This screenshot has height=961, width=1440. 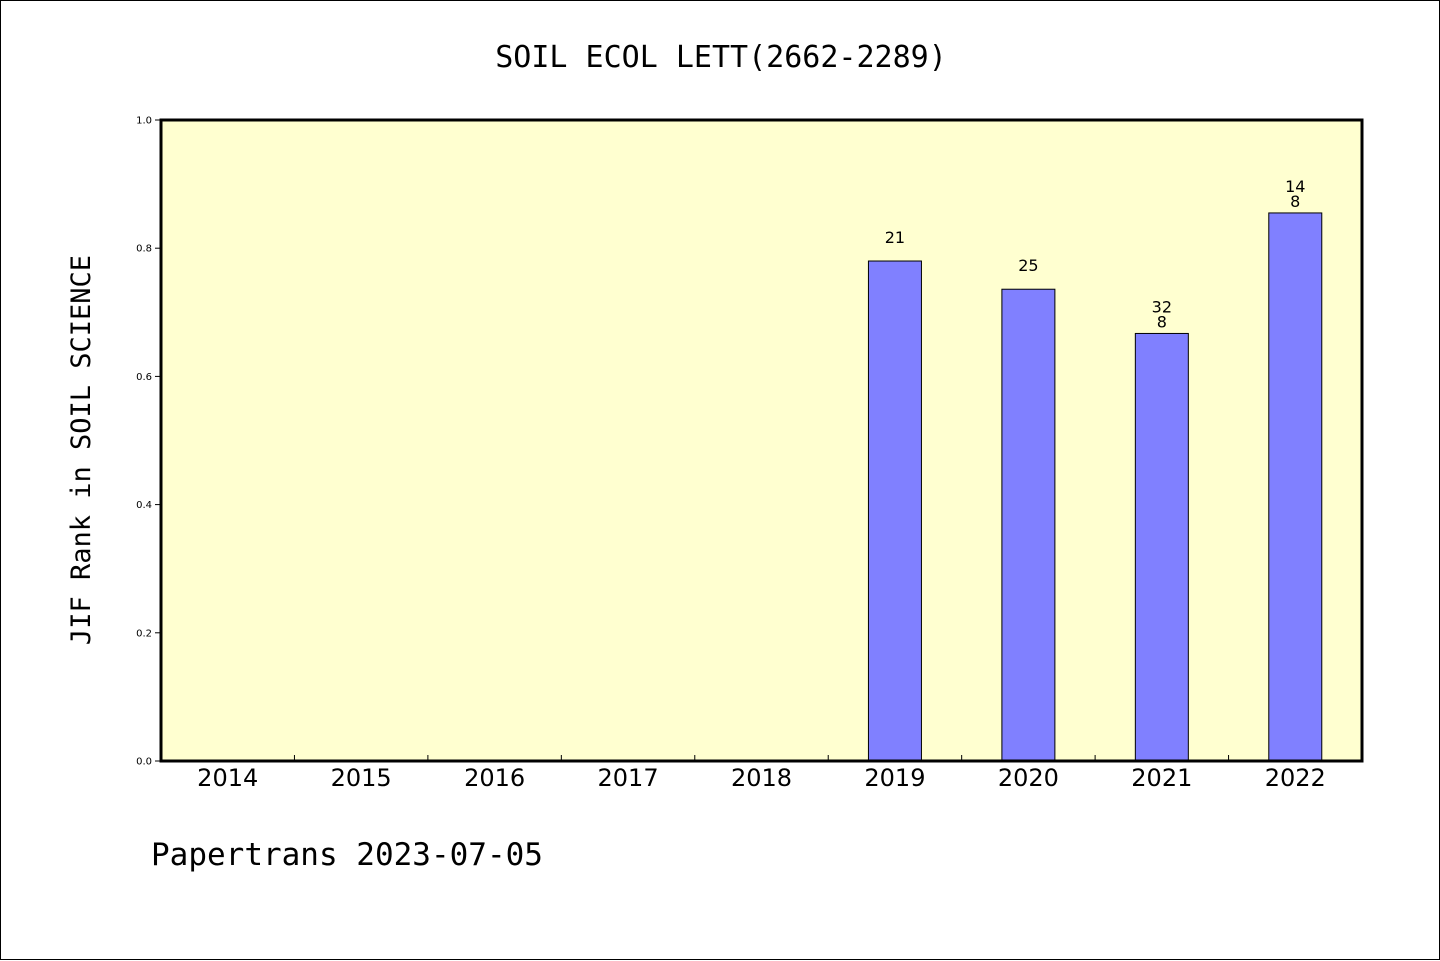 I want to click on bar-value-label: 21, so click(x=895, y=237).